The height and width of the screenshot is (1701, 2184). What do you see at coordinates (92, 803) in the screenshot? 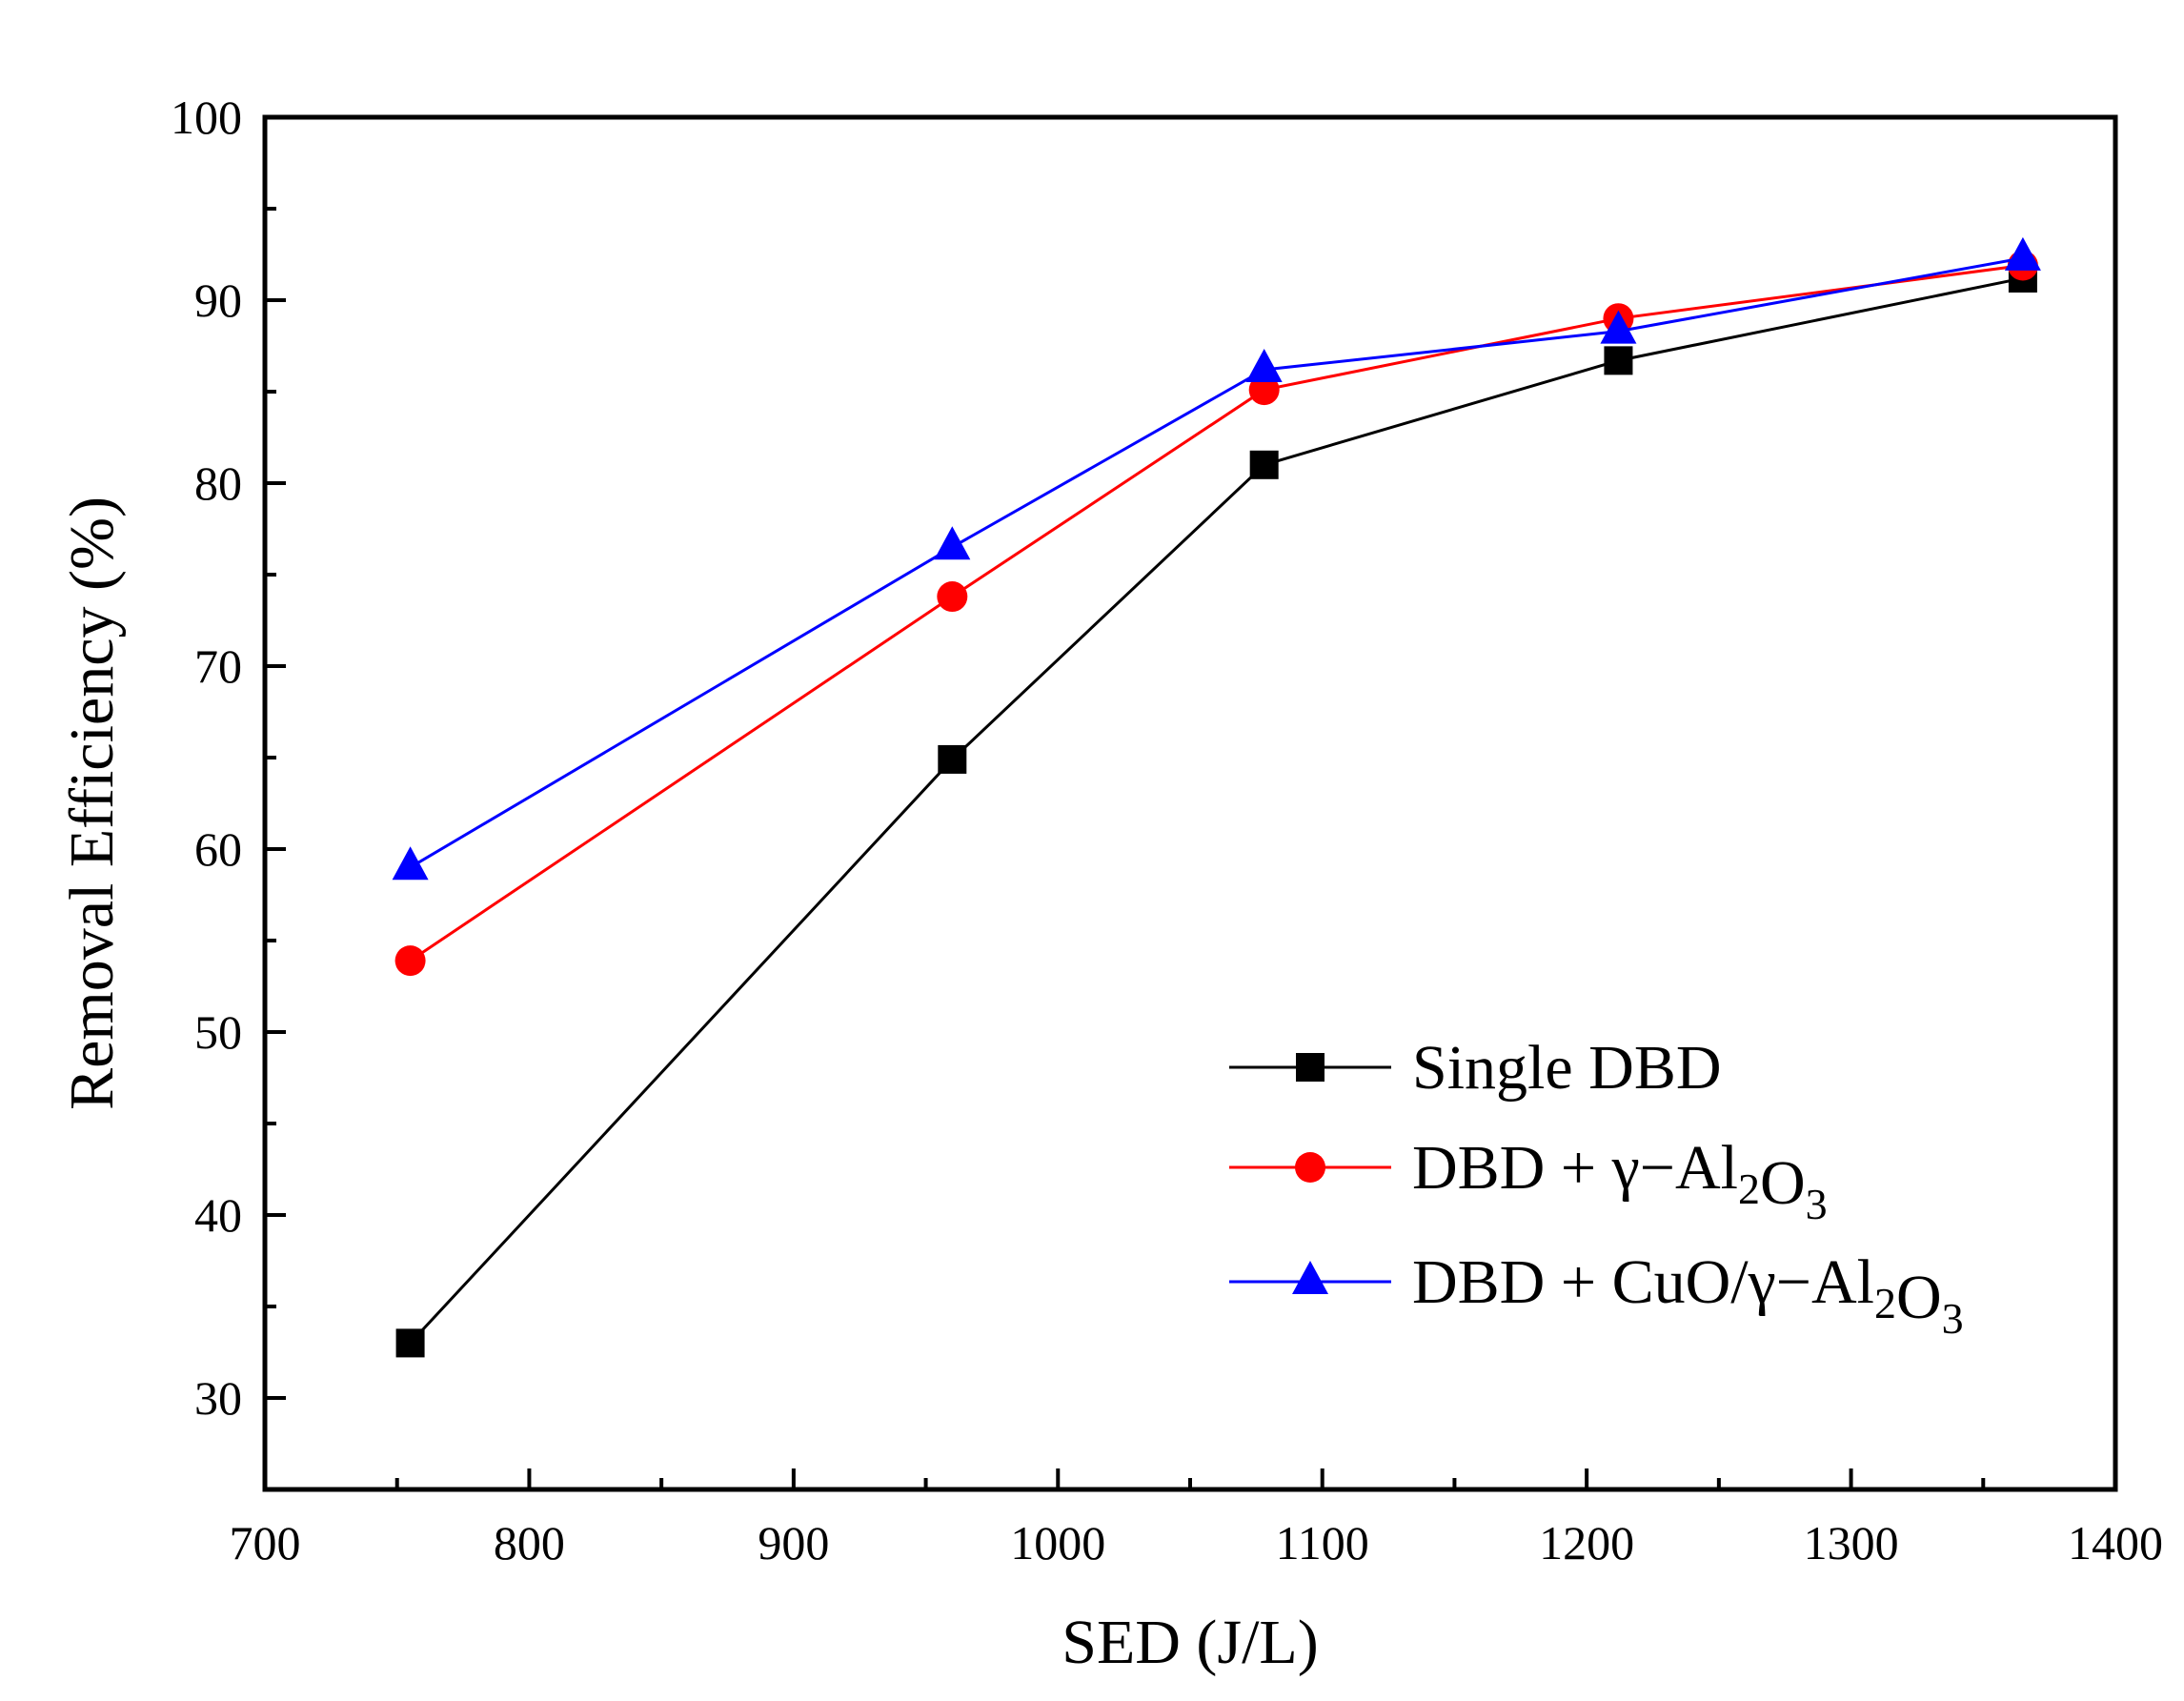
I see `y-axis-title: Removal Efficiency (%)` at bounding box center [92, 803].